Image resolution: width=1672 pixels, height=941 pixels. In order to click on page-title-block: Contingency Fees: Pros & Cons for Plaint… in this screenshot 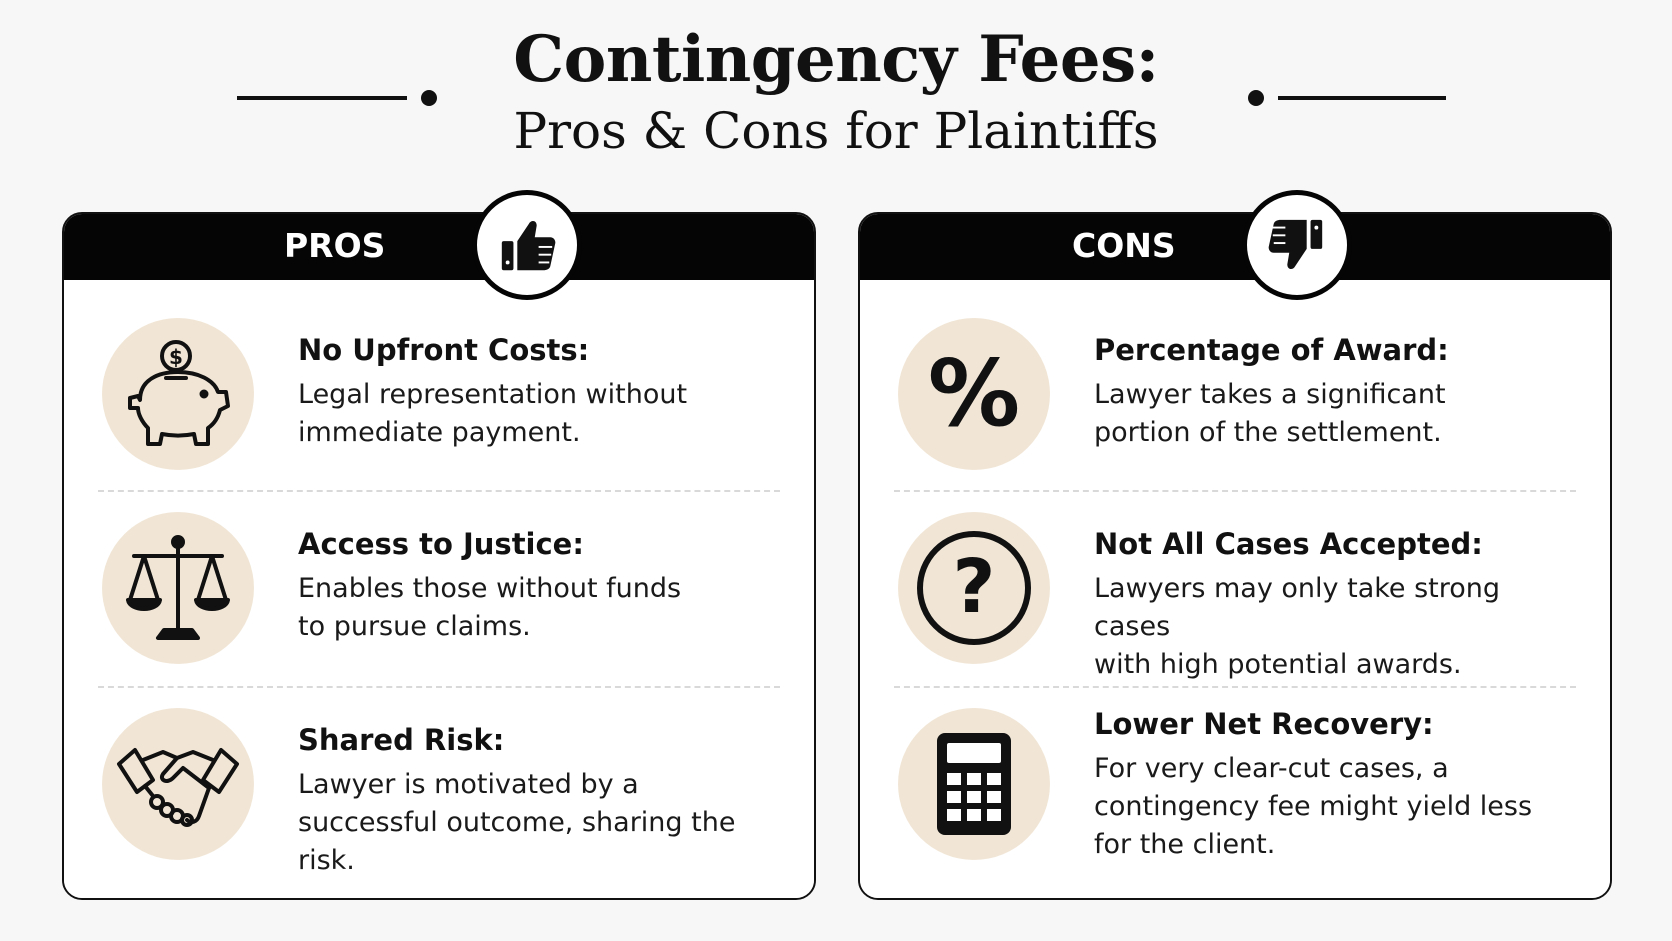, I will do `click(836, 92)`.